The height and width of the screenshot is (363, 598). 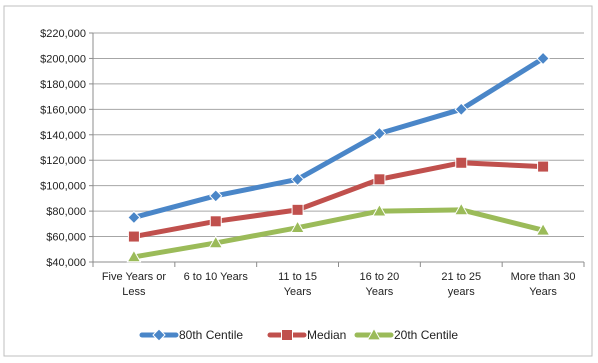 I want to click on y-tick-label-0: $220,000, so click(x=63, y=34).